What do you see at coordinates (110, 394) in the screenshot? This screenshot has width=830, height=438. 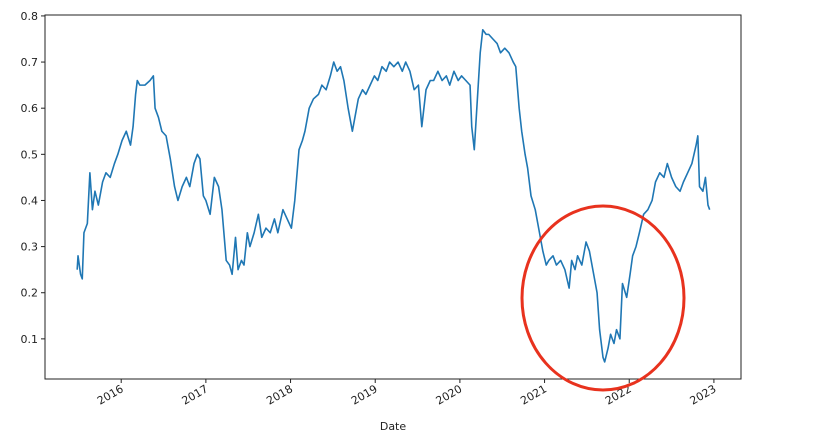 I see `x-tick-label: 2016` at bounding box center [110, 394].